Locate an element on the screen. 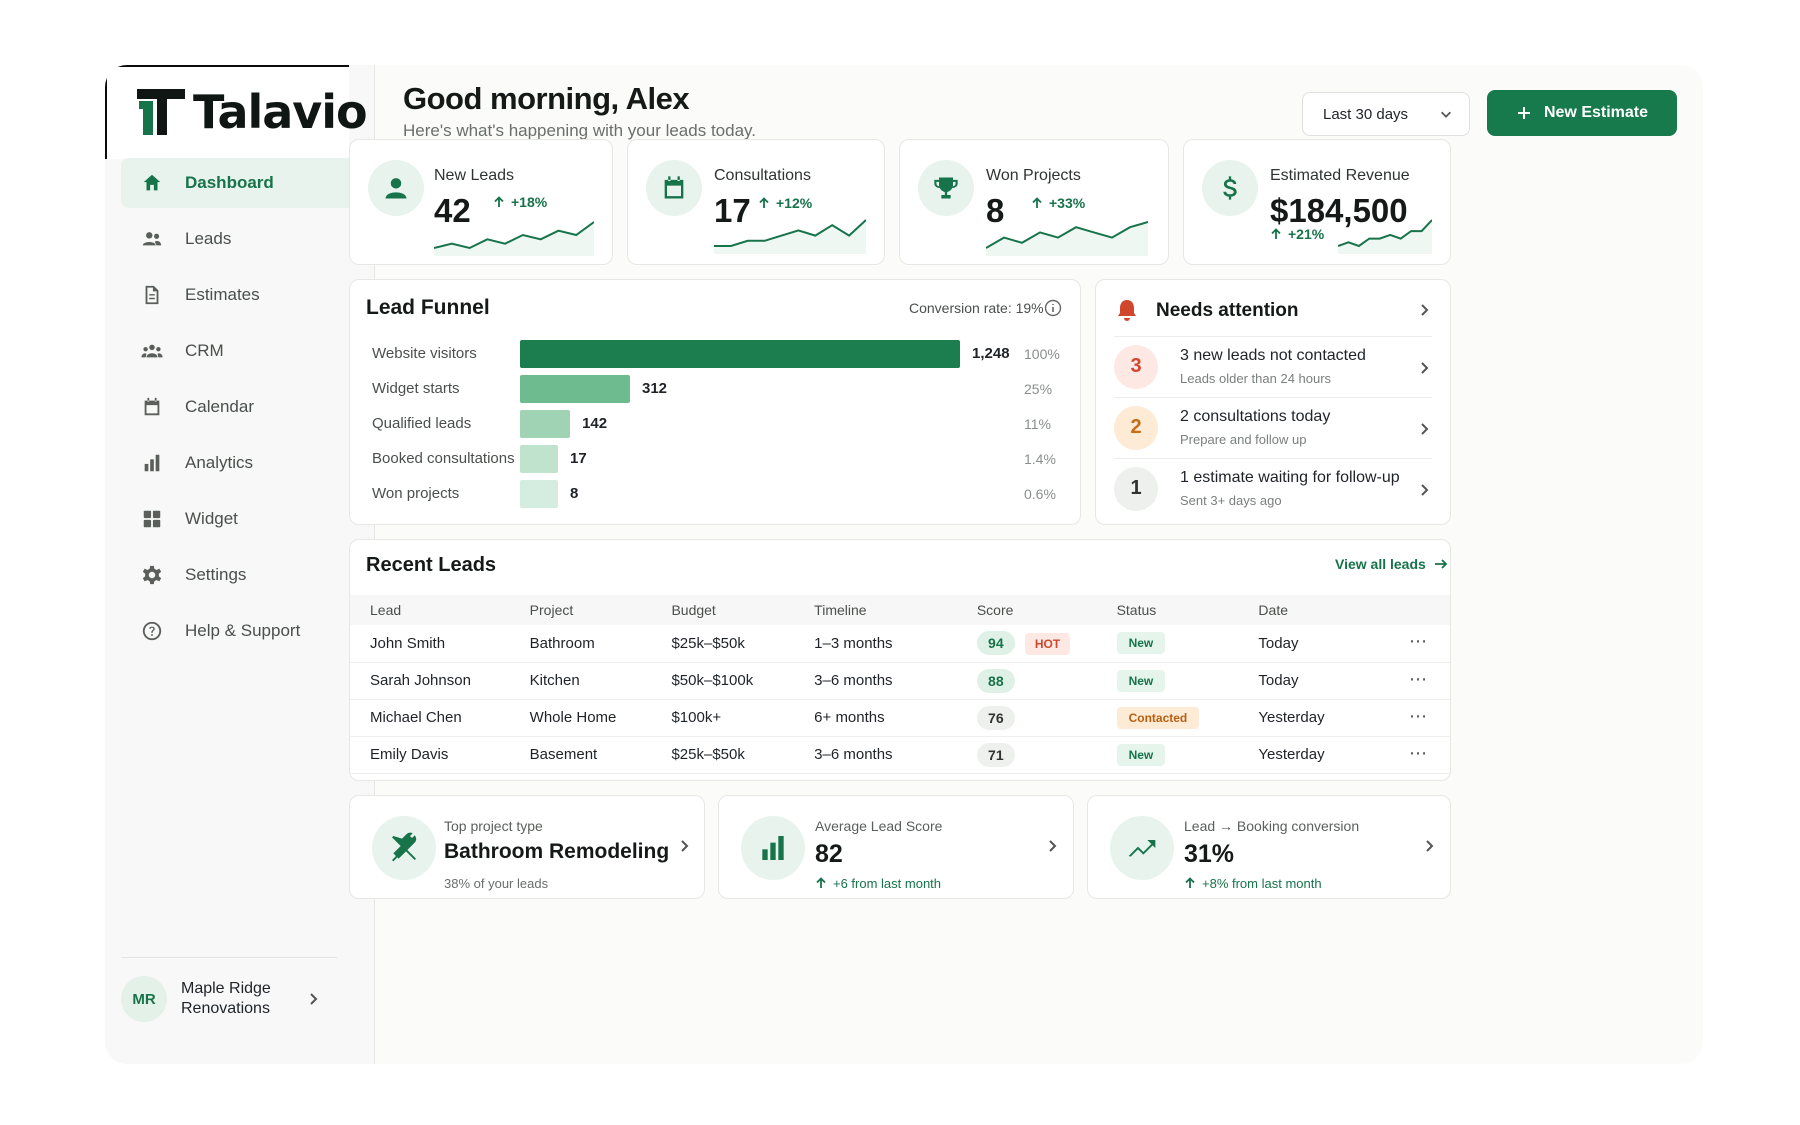 Image resolution: width=1800 pixels, height=1125 pixels. sidebar-item-label: Calendar is located at coordinates (219, 406).